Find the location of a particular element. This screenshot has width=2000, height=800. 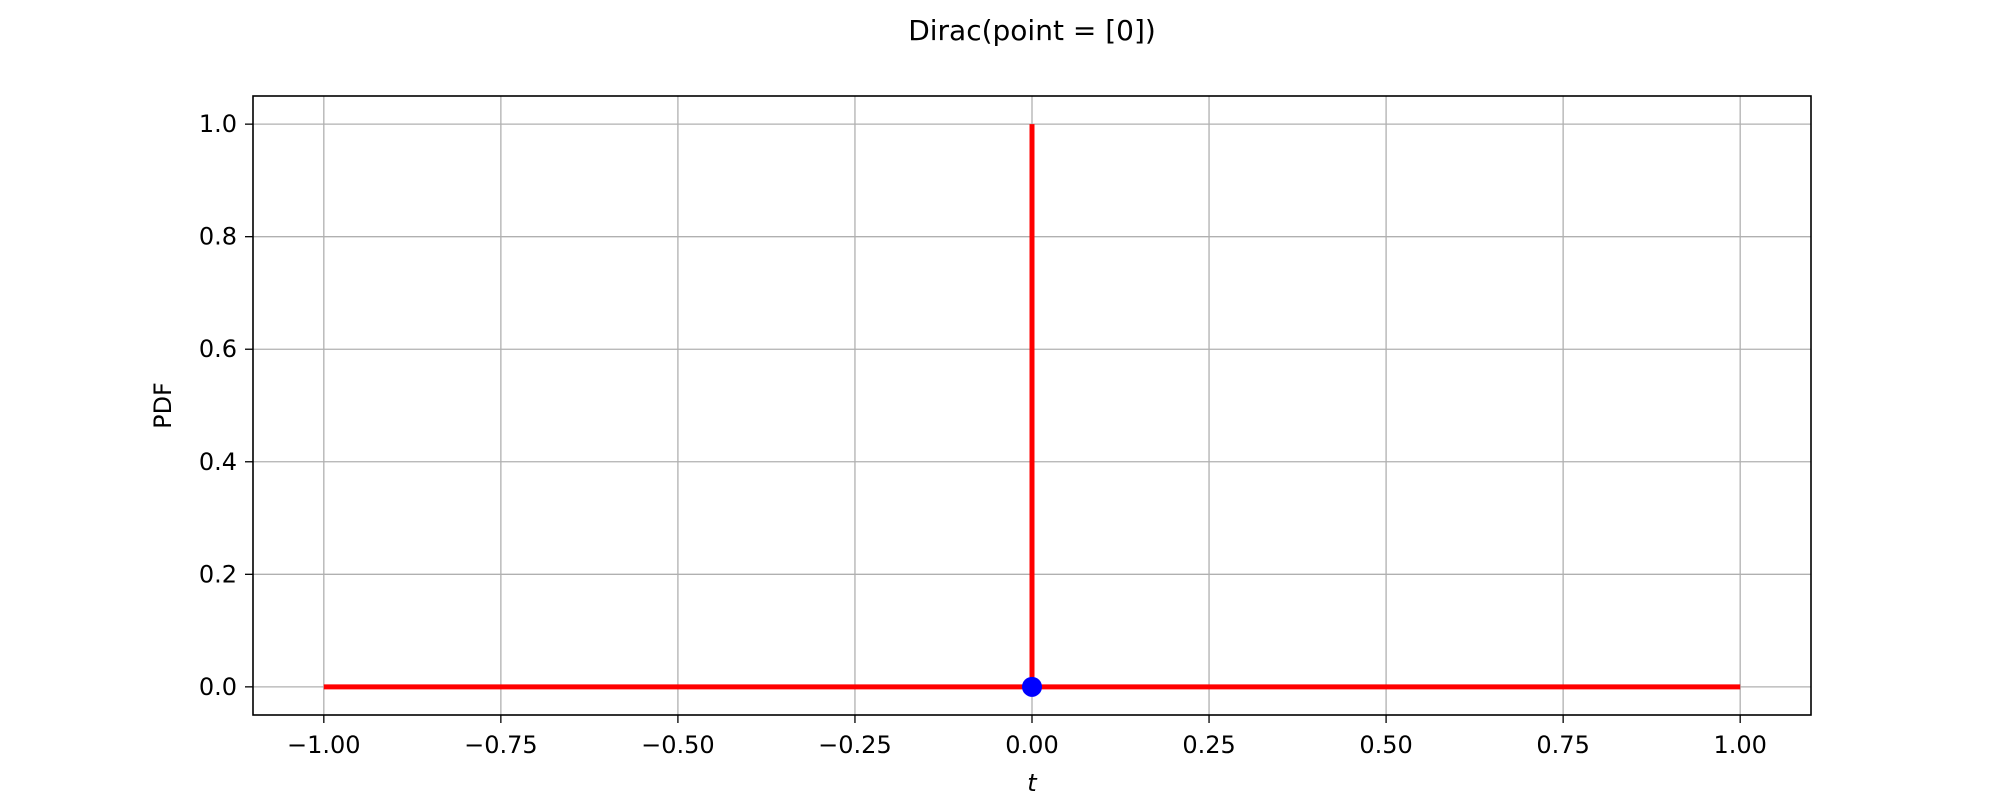

data-point-marker is located at coordinates (1032, 686).